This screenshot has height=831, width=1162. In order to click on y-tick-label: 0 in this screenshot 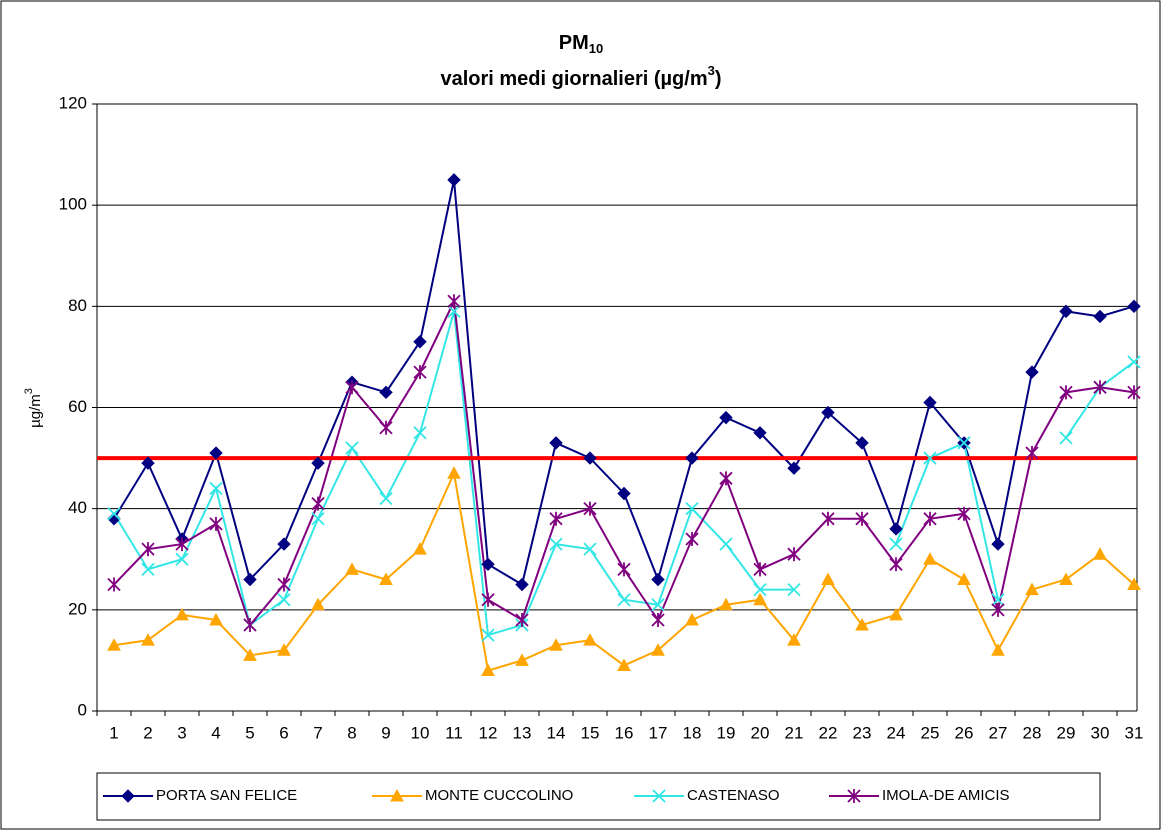, I will do `click(82, 709)`.